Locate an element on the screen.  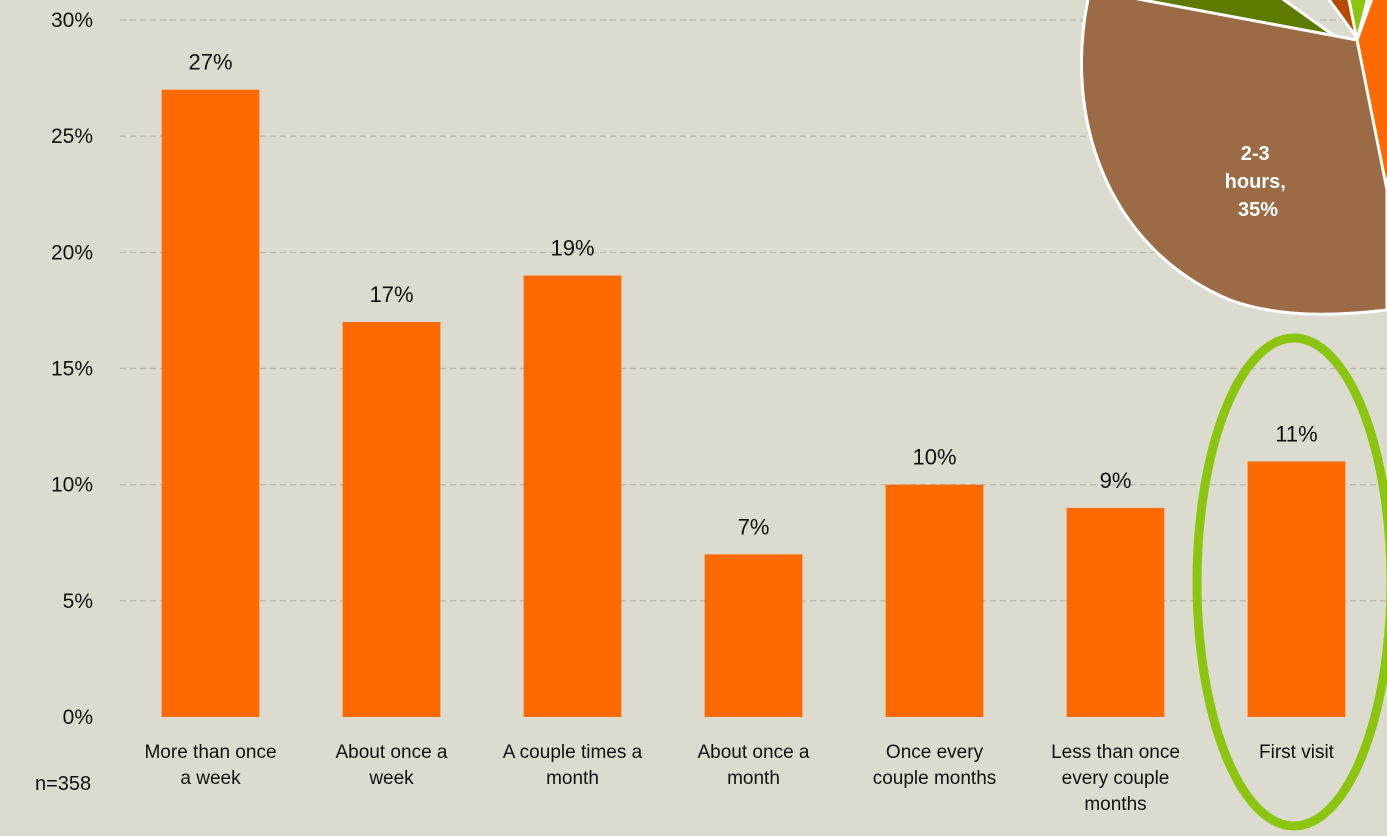
y-tick-label: 30% is located at coordinates (72, 20).